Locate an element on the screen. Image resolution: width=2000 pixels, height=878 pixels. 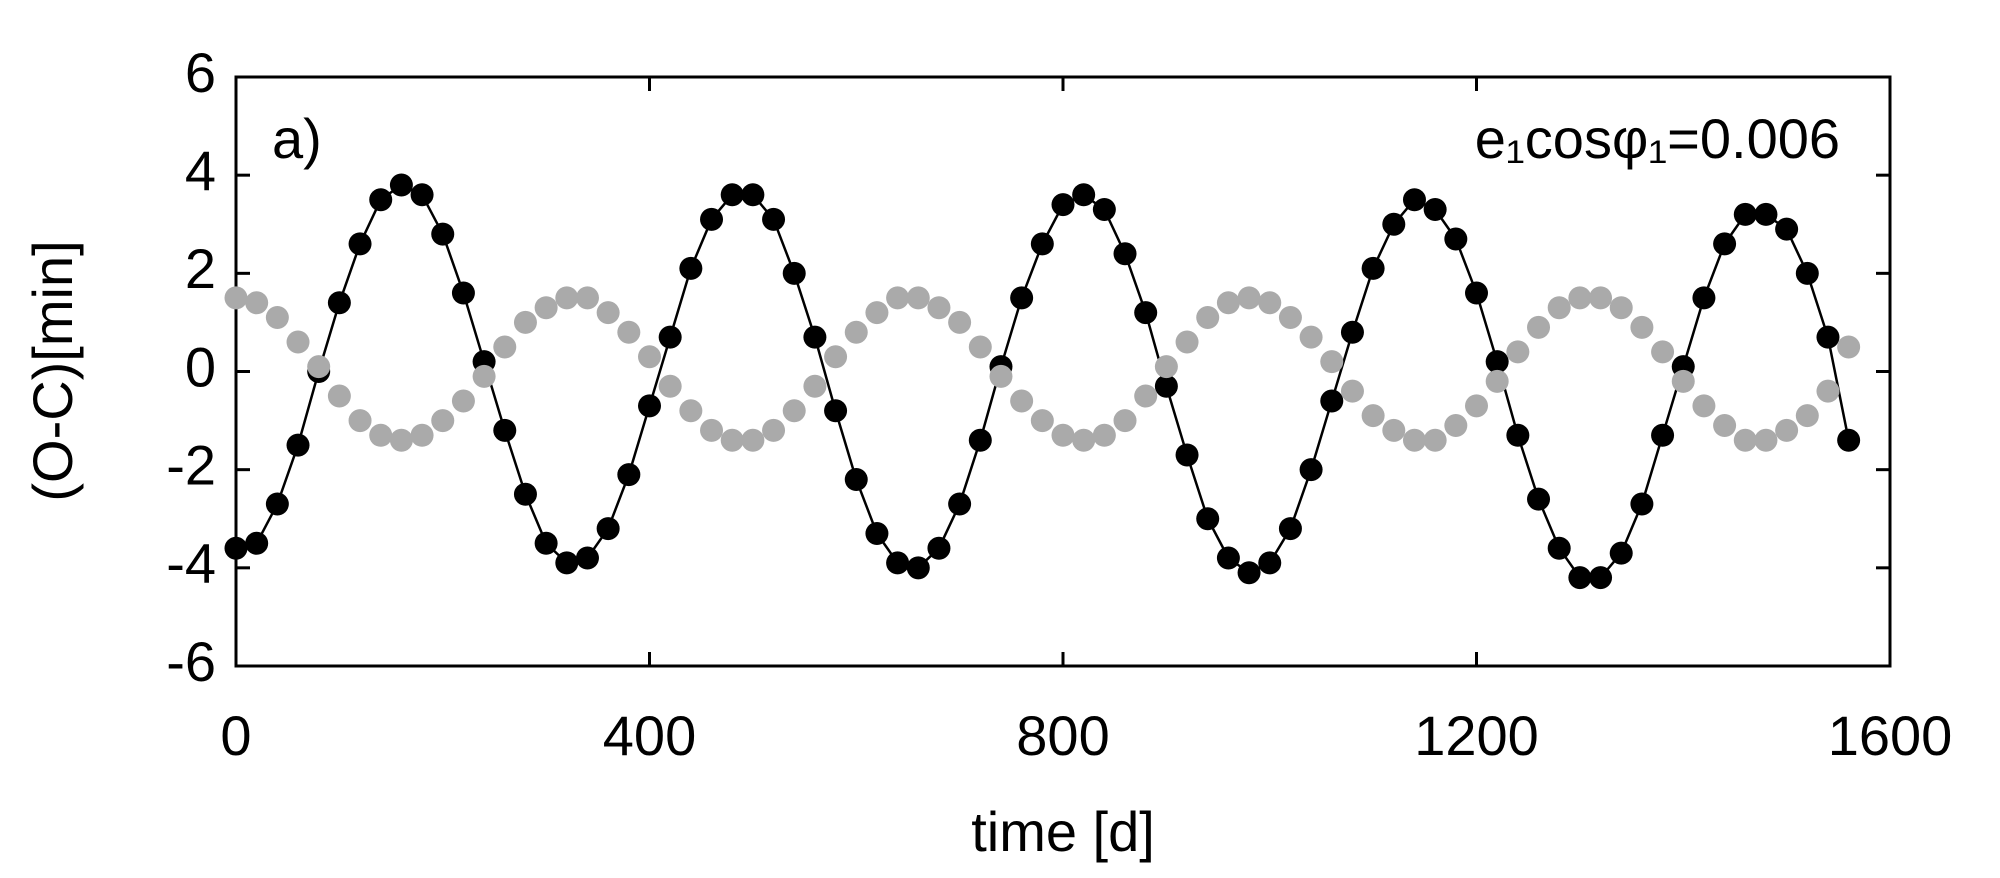
x-axis-label: time [d] is located at coordinates (1063, 831).